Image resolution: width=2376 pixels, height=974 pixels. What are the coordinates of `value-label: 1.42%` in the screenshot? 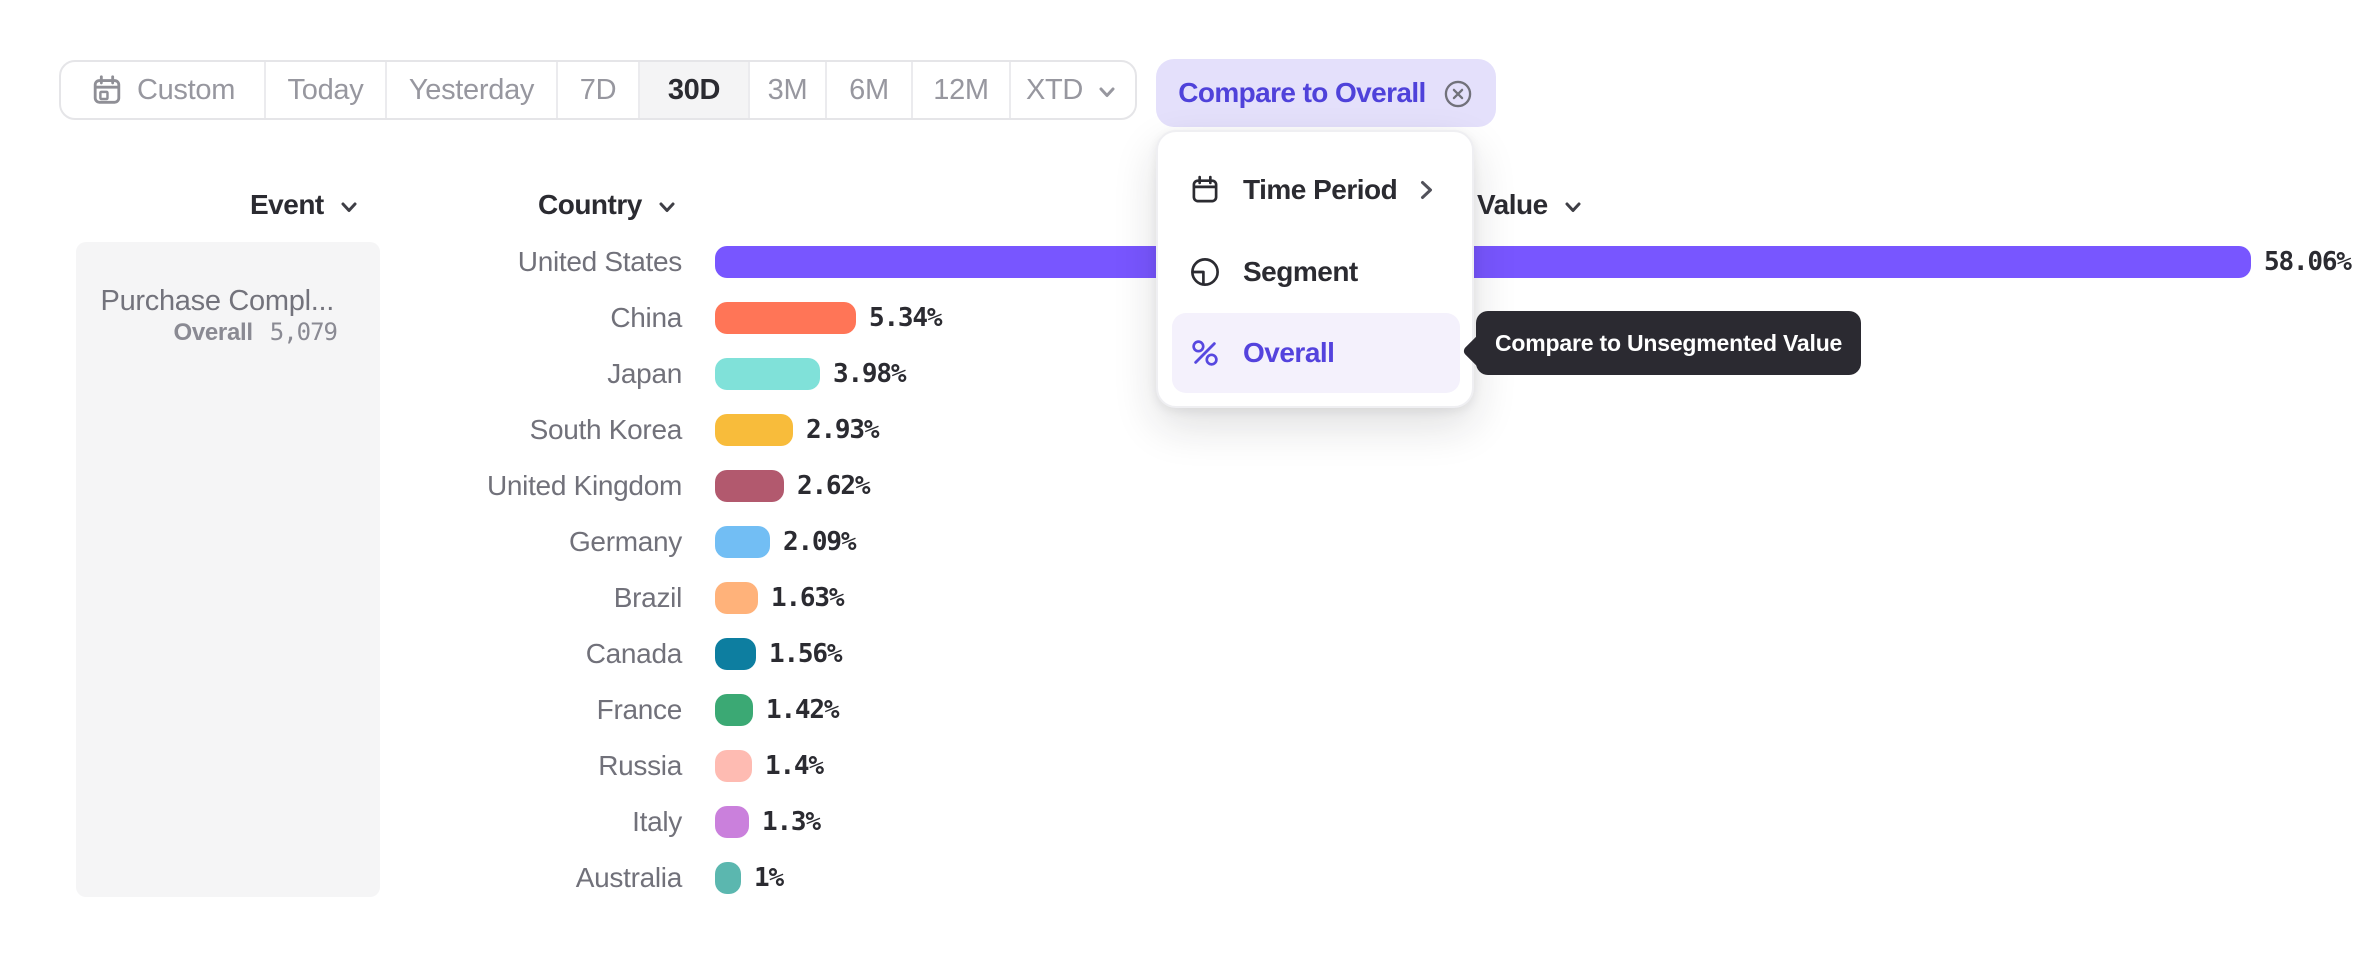 It's located at (802, 710).